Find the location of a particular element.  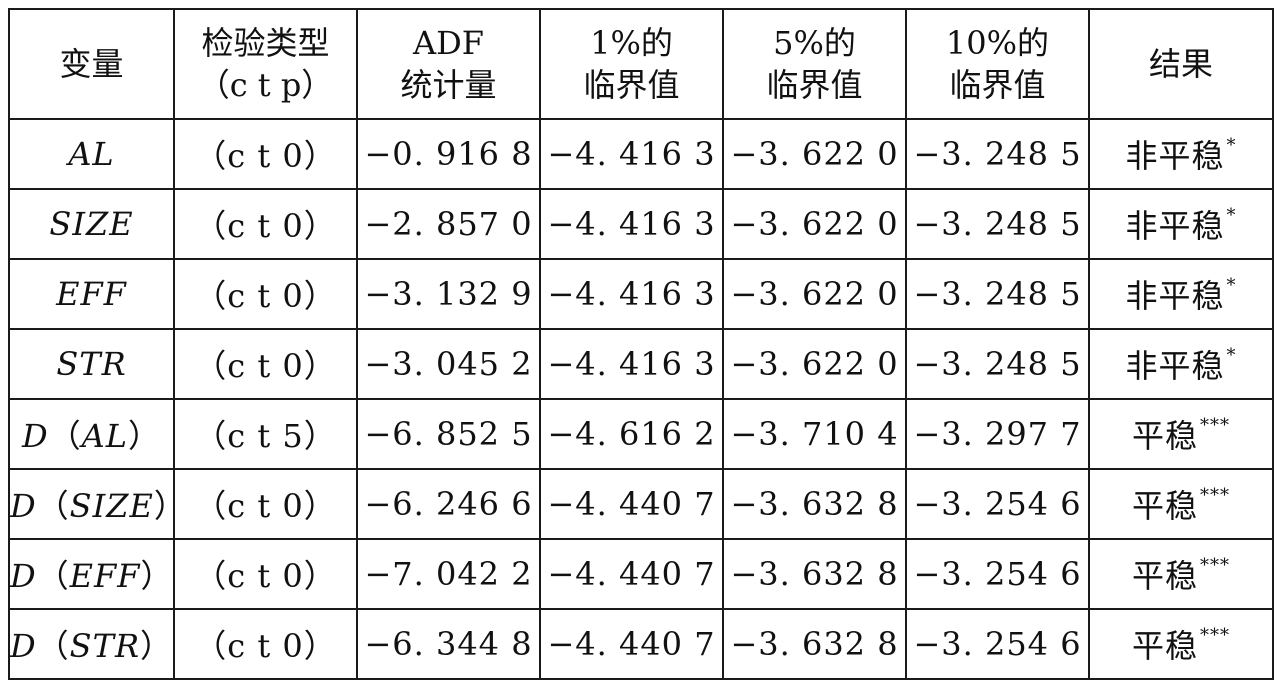

test-type-cell: （c t 5） is located at coordinates (265, 434).